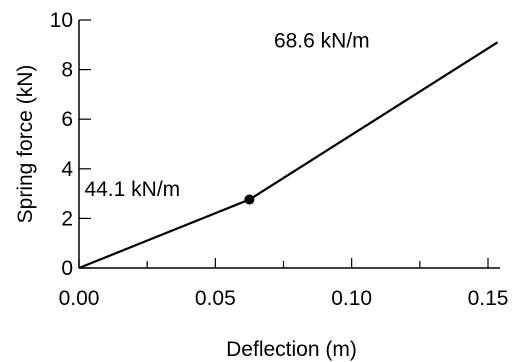 The height and width of the screenshot is (362, 517). I want to click on x-axis-label: Deflection (m), so click(291, 349).